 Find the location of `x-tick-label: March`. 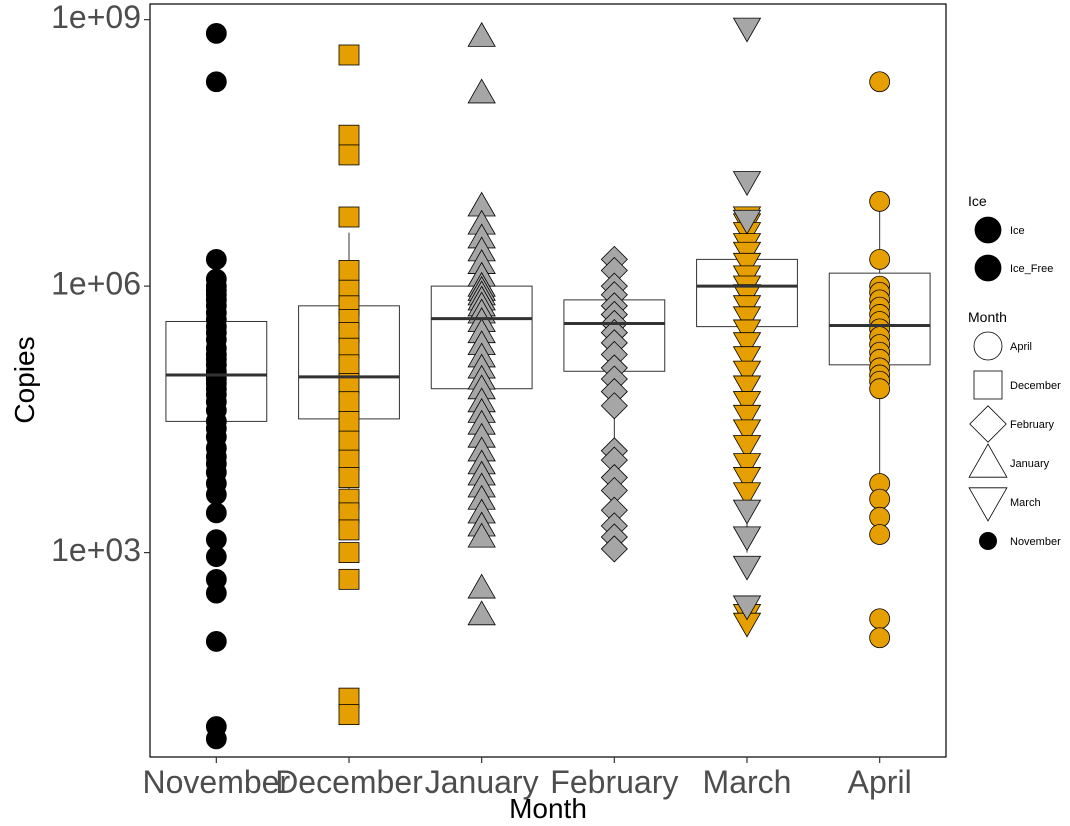

x-tick-label: March is located at coordinates (747, 782).